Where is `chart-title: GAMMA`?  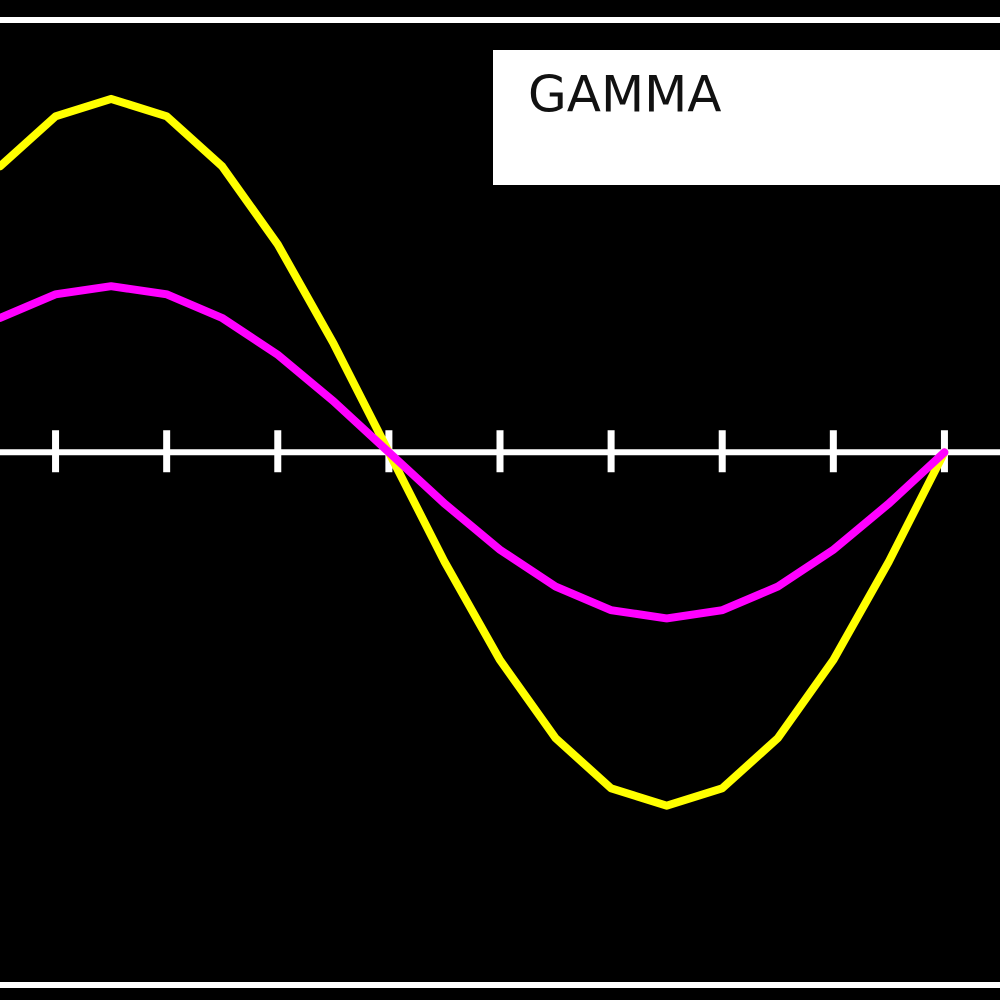
chart-title: GAMMA is located at coordinates (624, 95).